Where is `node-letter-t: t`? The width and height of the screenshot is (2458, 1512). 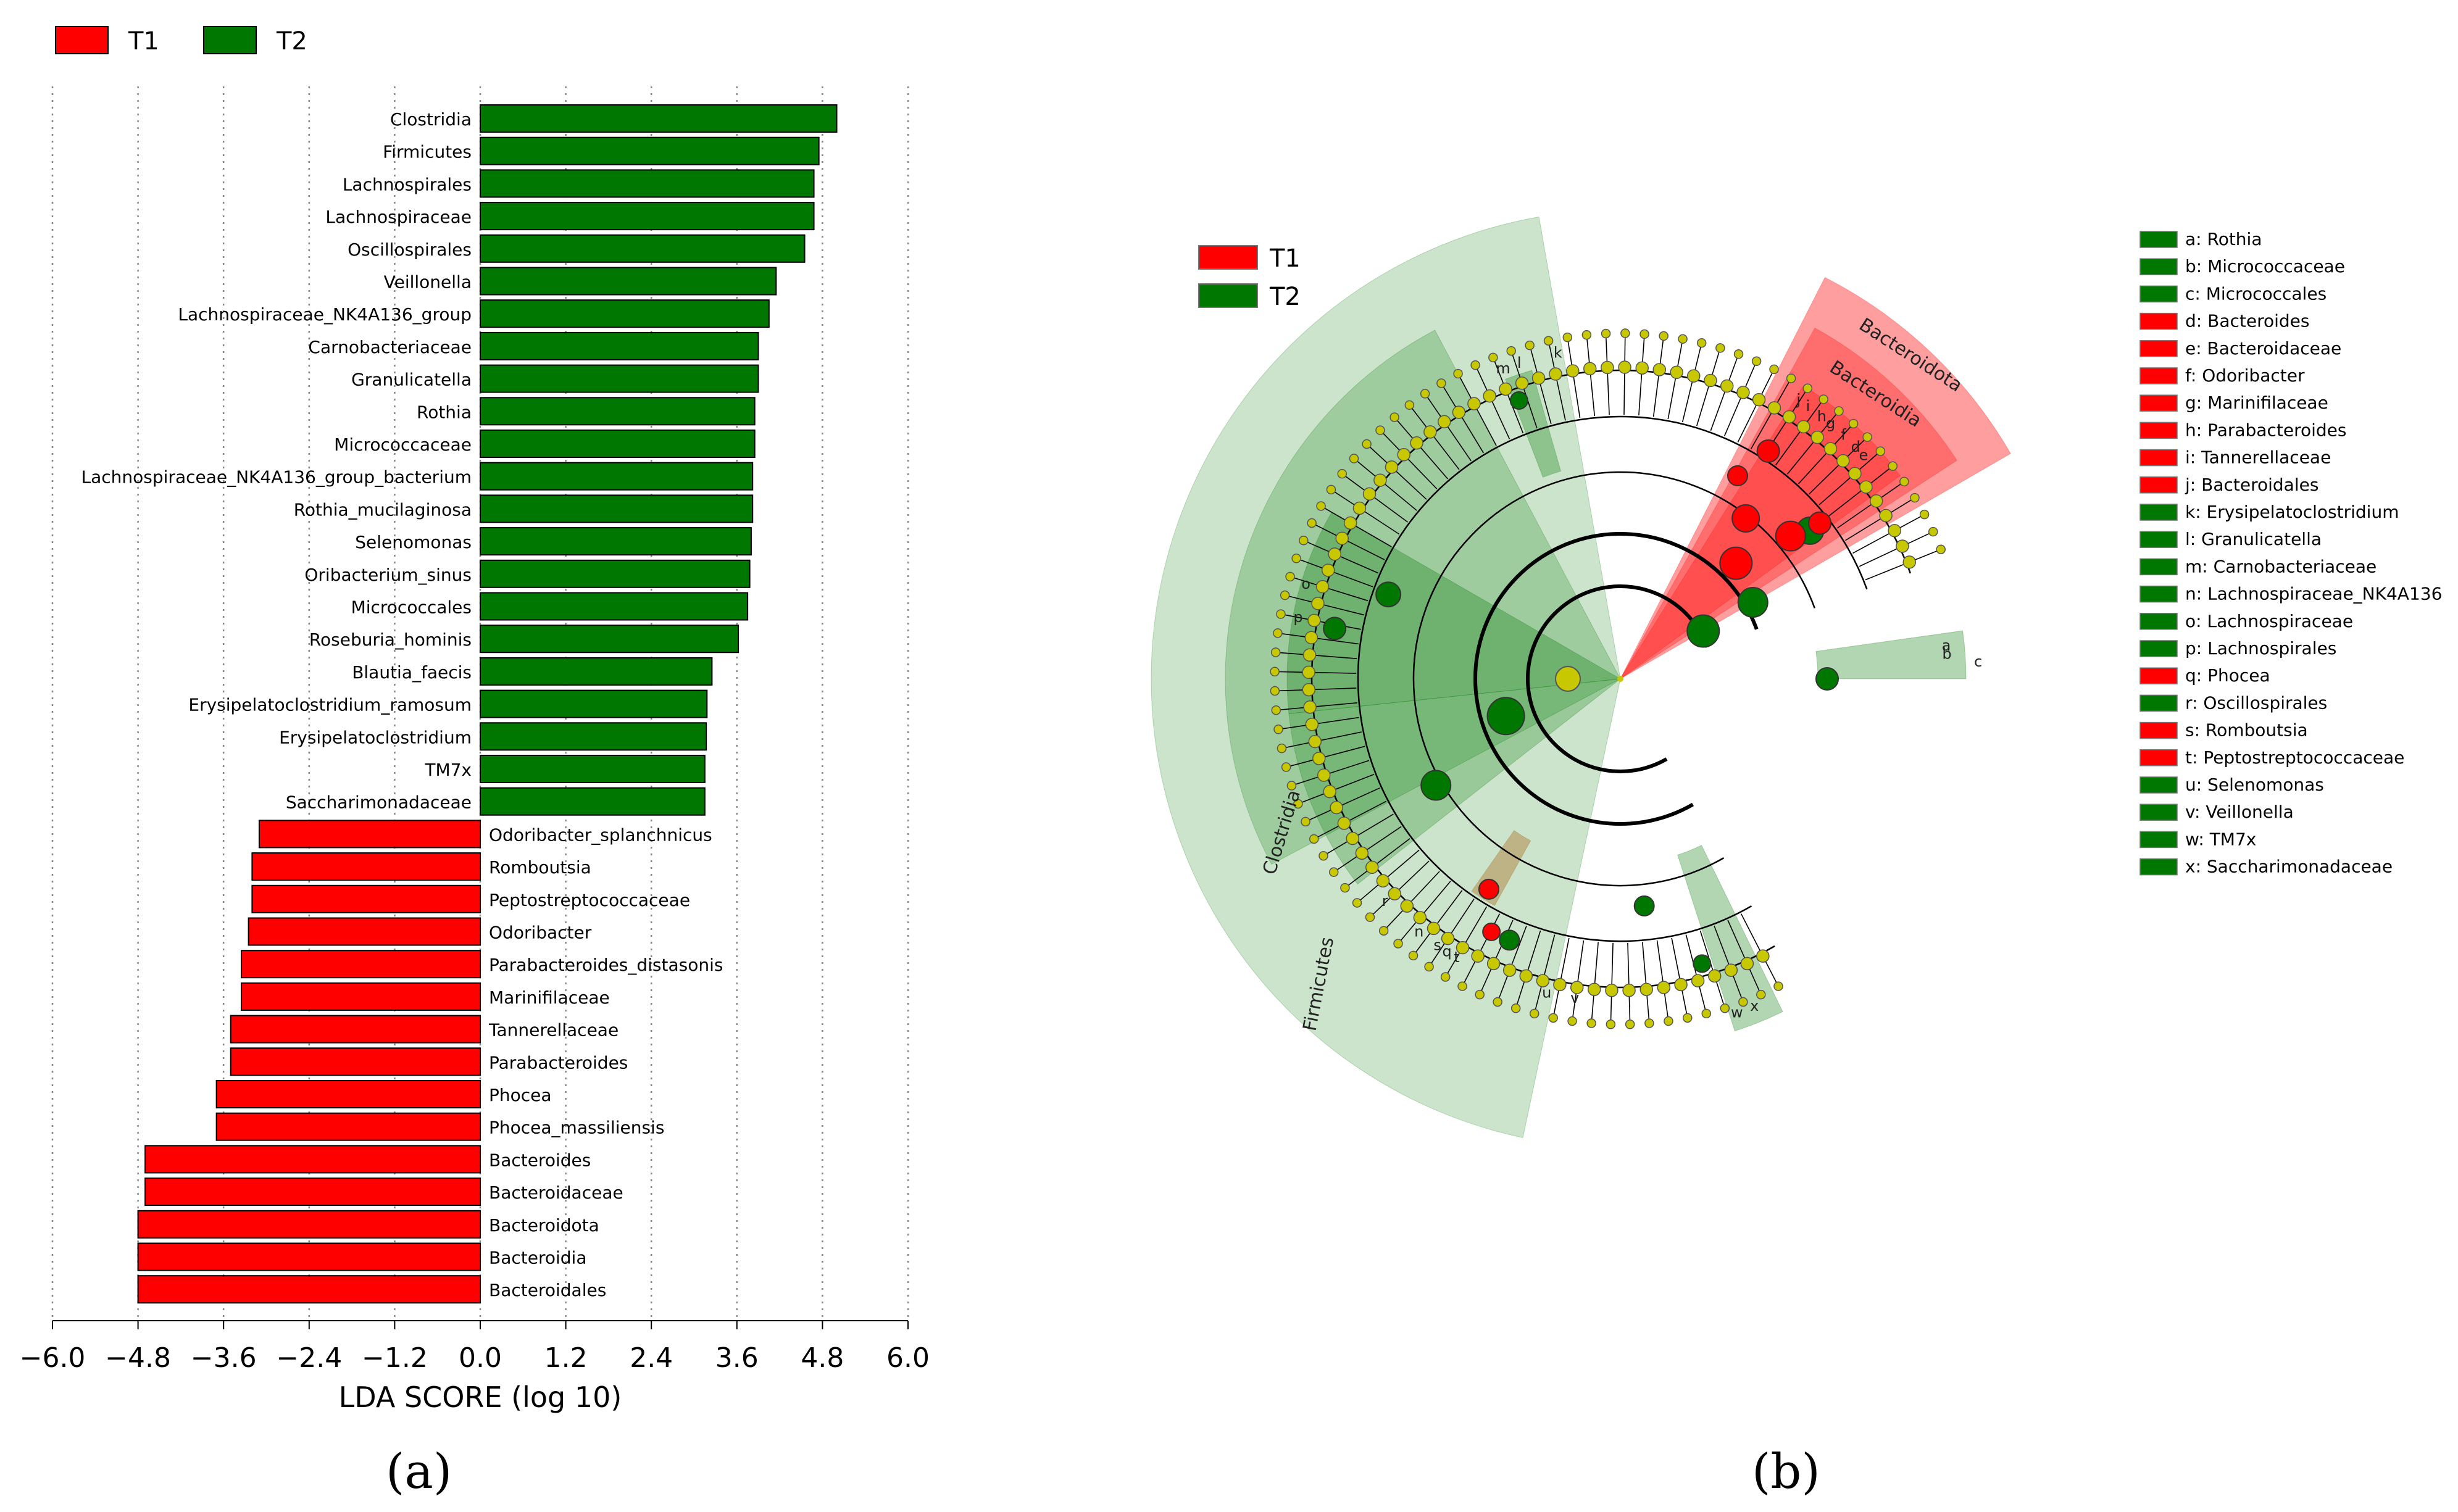
node-letter-t: t is located at coordinates (1456, 957).